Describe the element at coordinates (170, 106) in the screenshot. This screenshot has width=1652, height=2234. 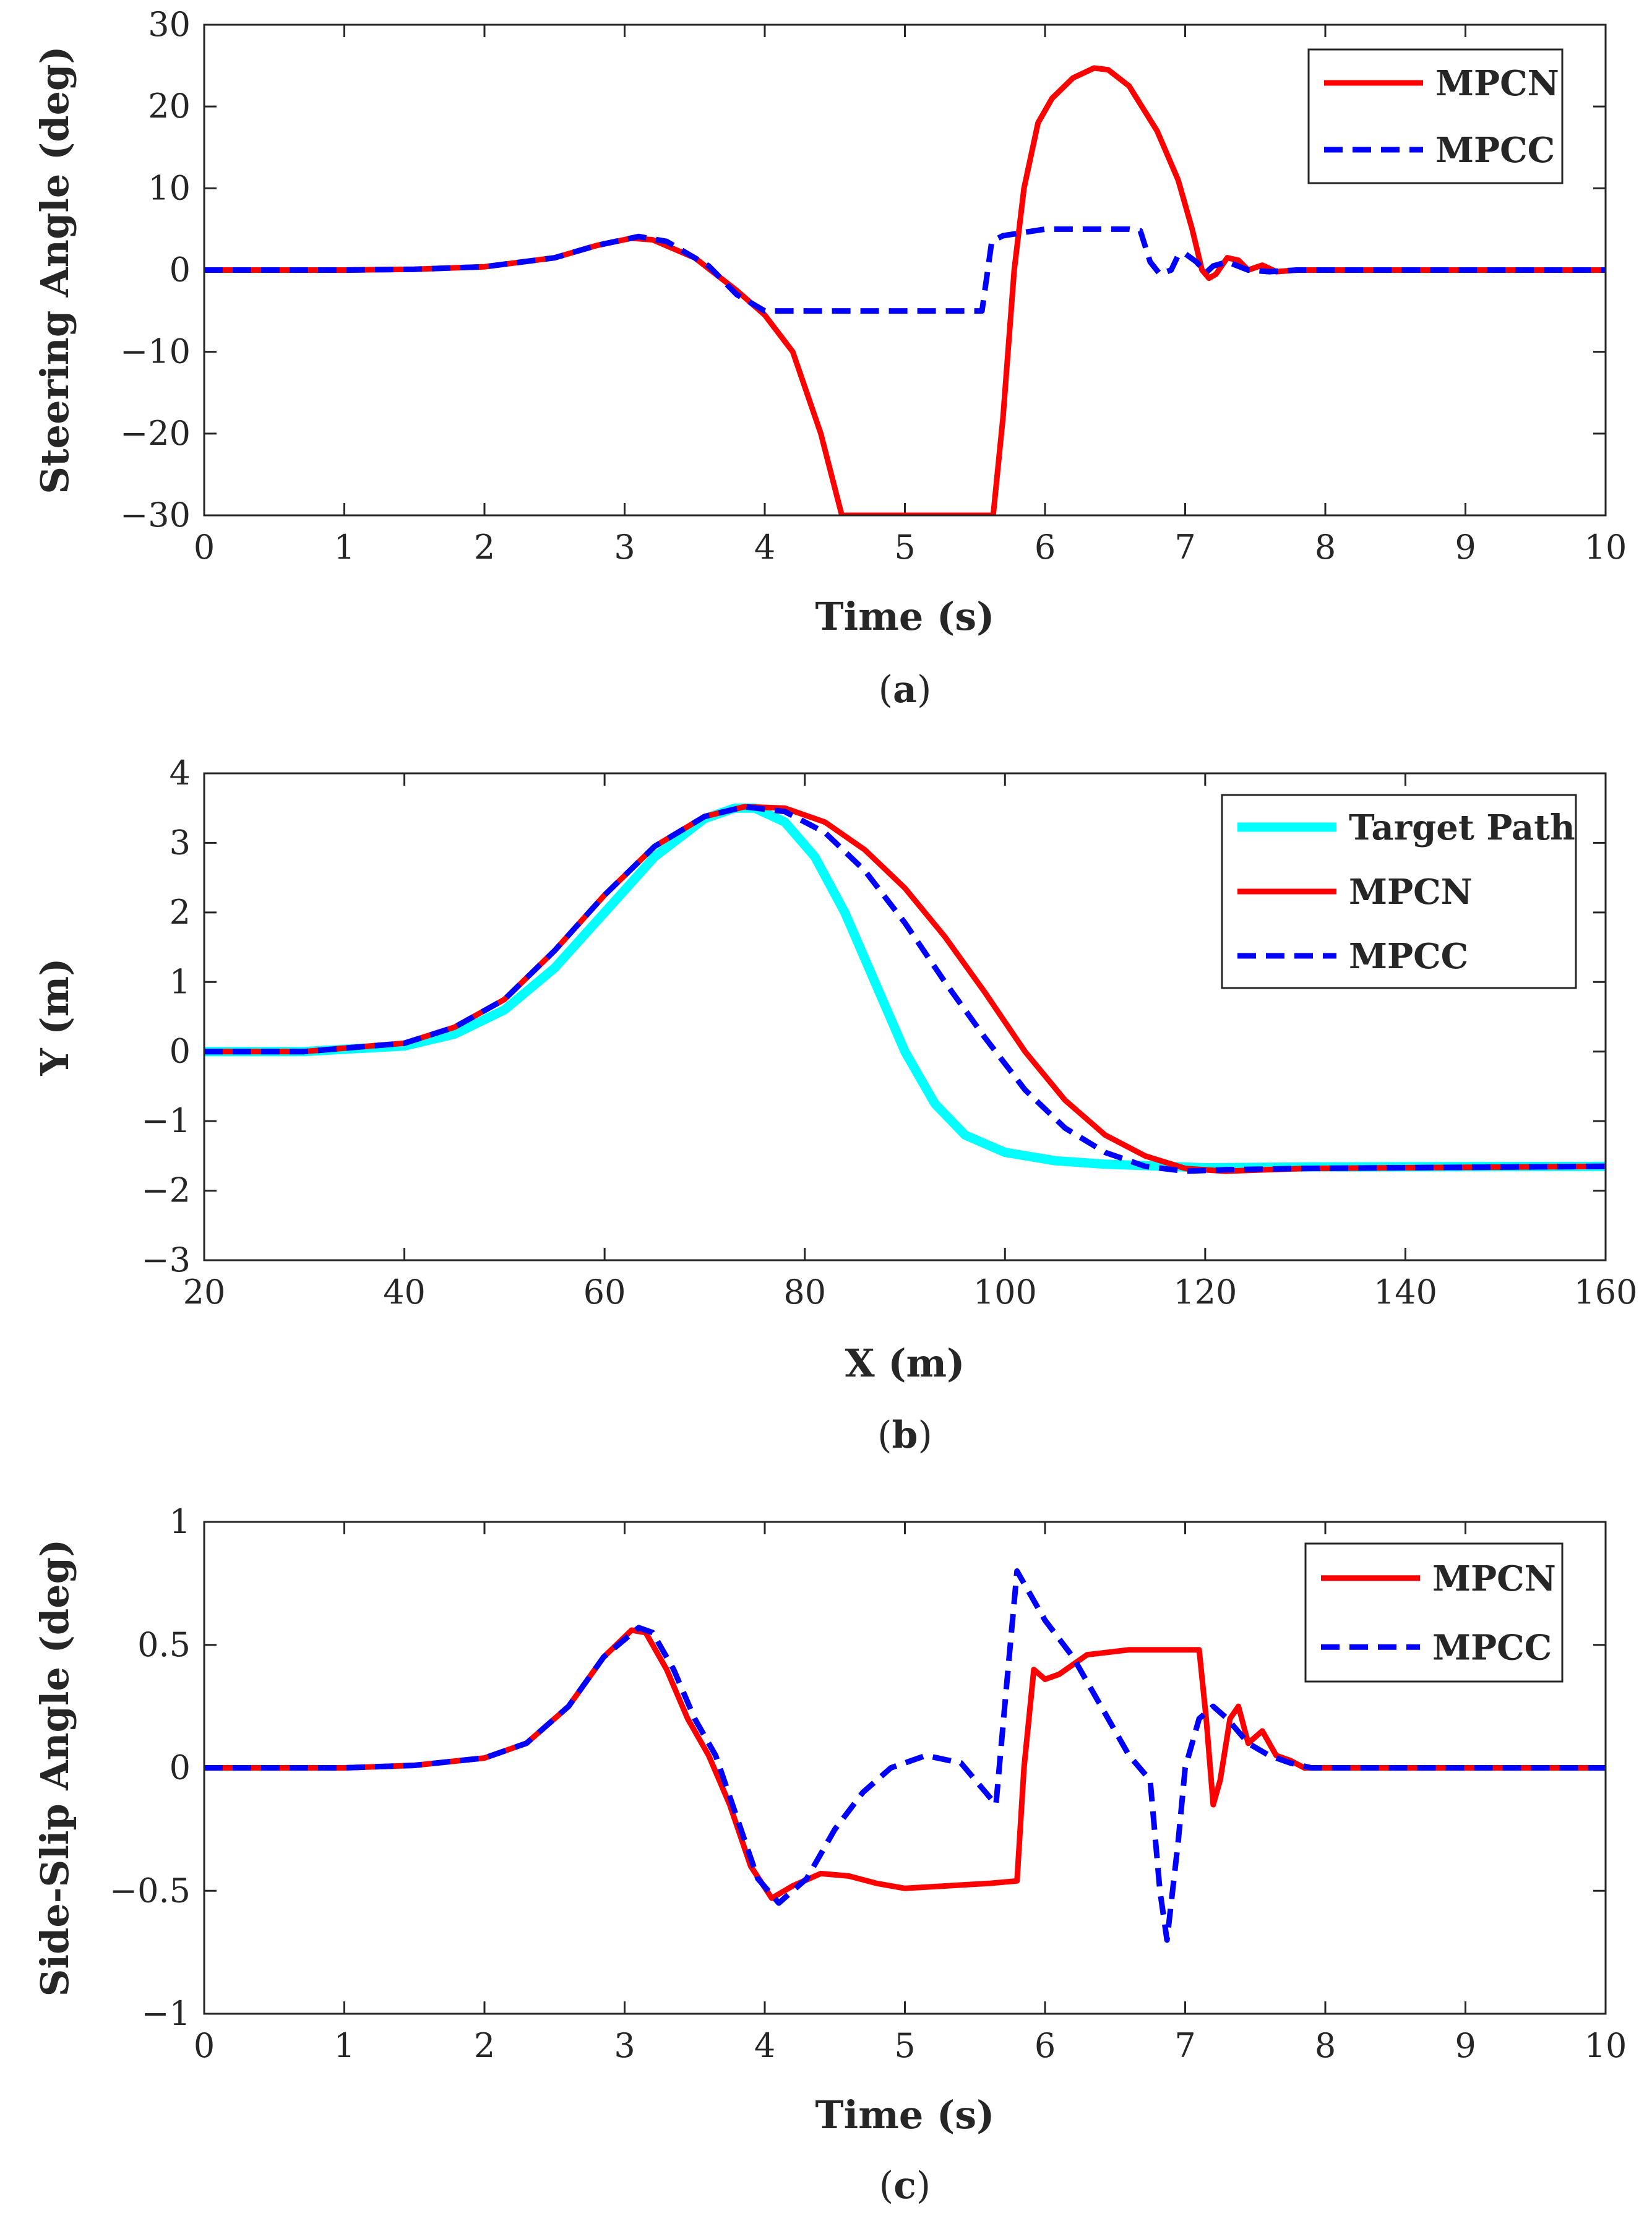
I see `y-tick-label: 20` at that location.